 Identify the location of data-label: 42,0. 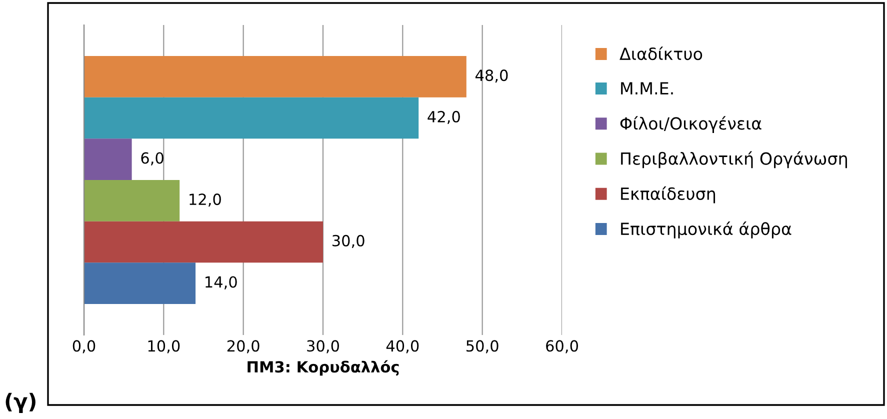
(444, 117).